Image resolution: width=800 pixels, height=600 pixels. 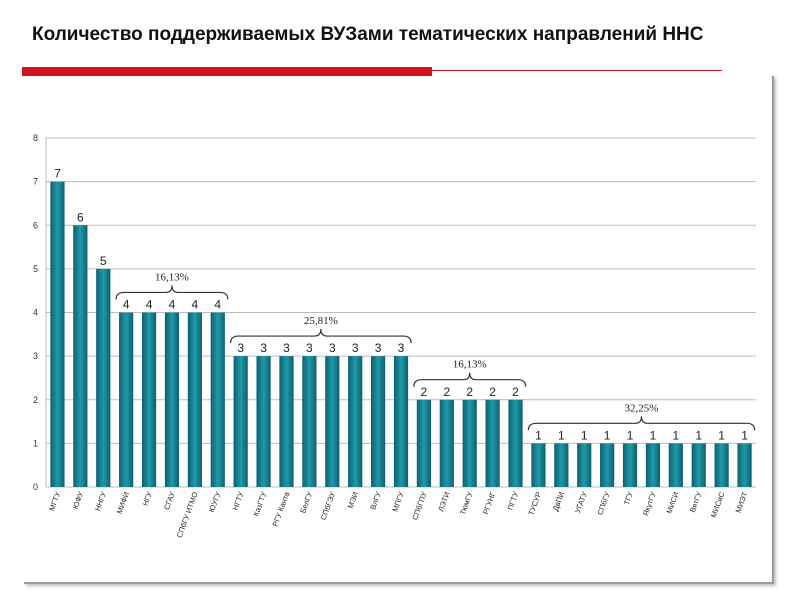 I want to click on data-label: 5, so click(x=103, y=261).